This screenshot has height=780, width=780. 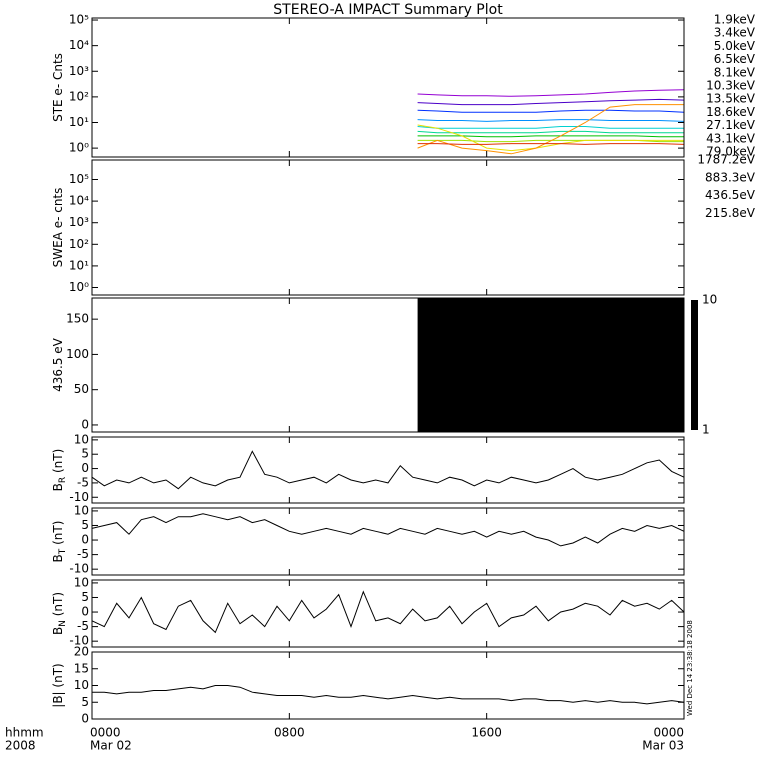 I want to click on y-axis-label: BT (nT), so click(x=59, y=542).